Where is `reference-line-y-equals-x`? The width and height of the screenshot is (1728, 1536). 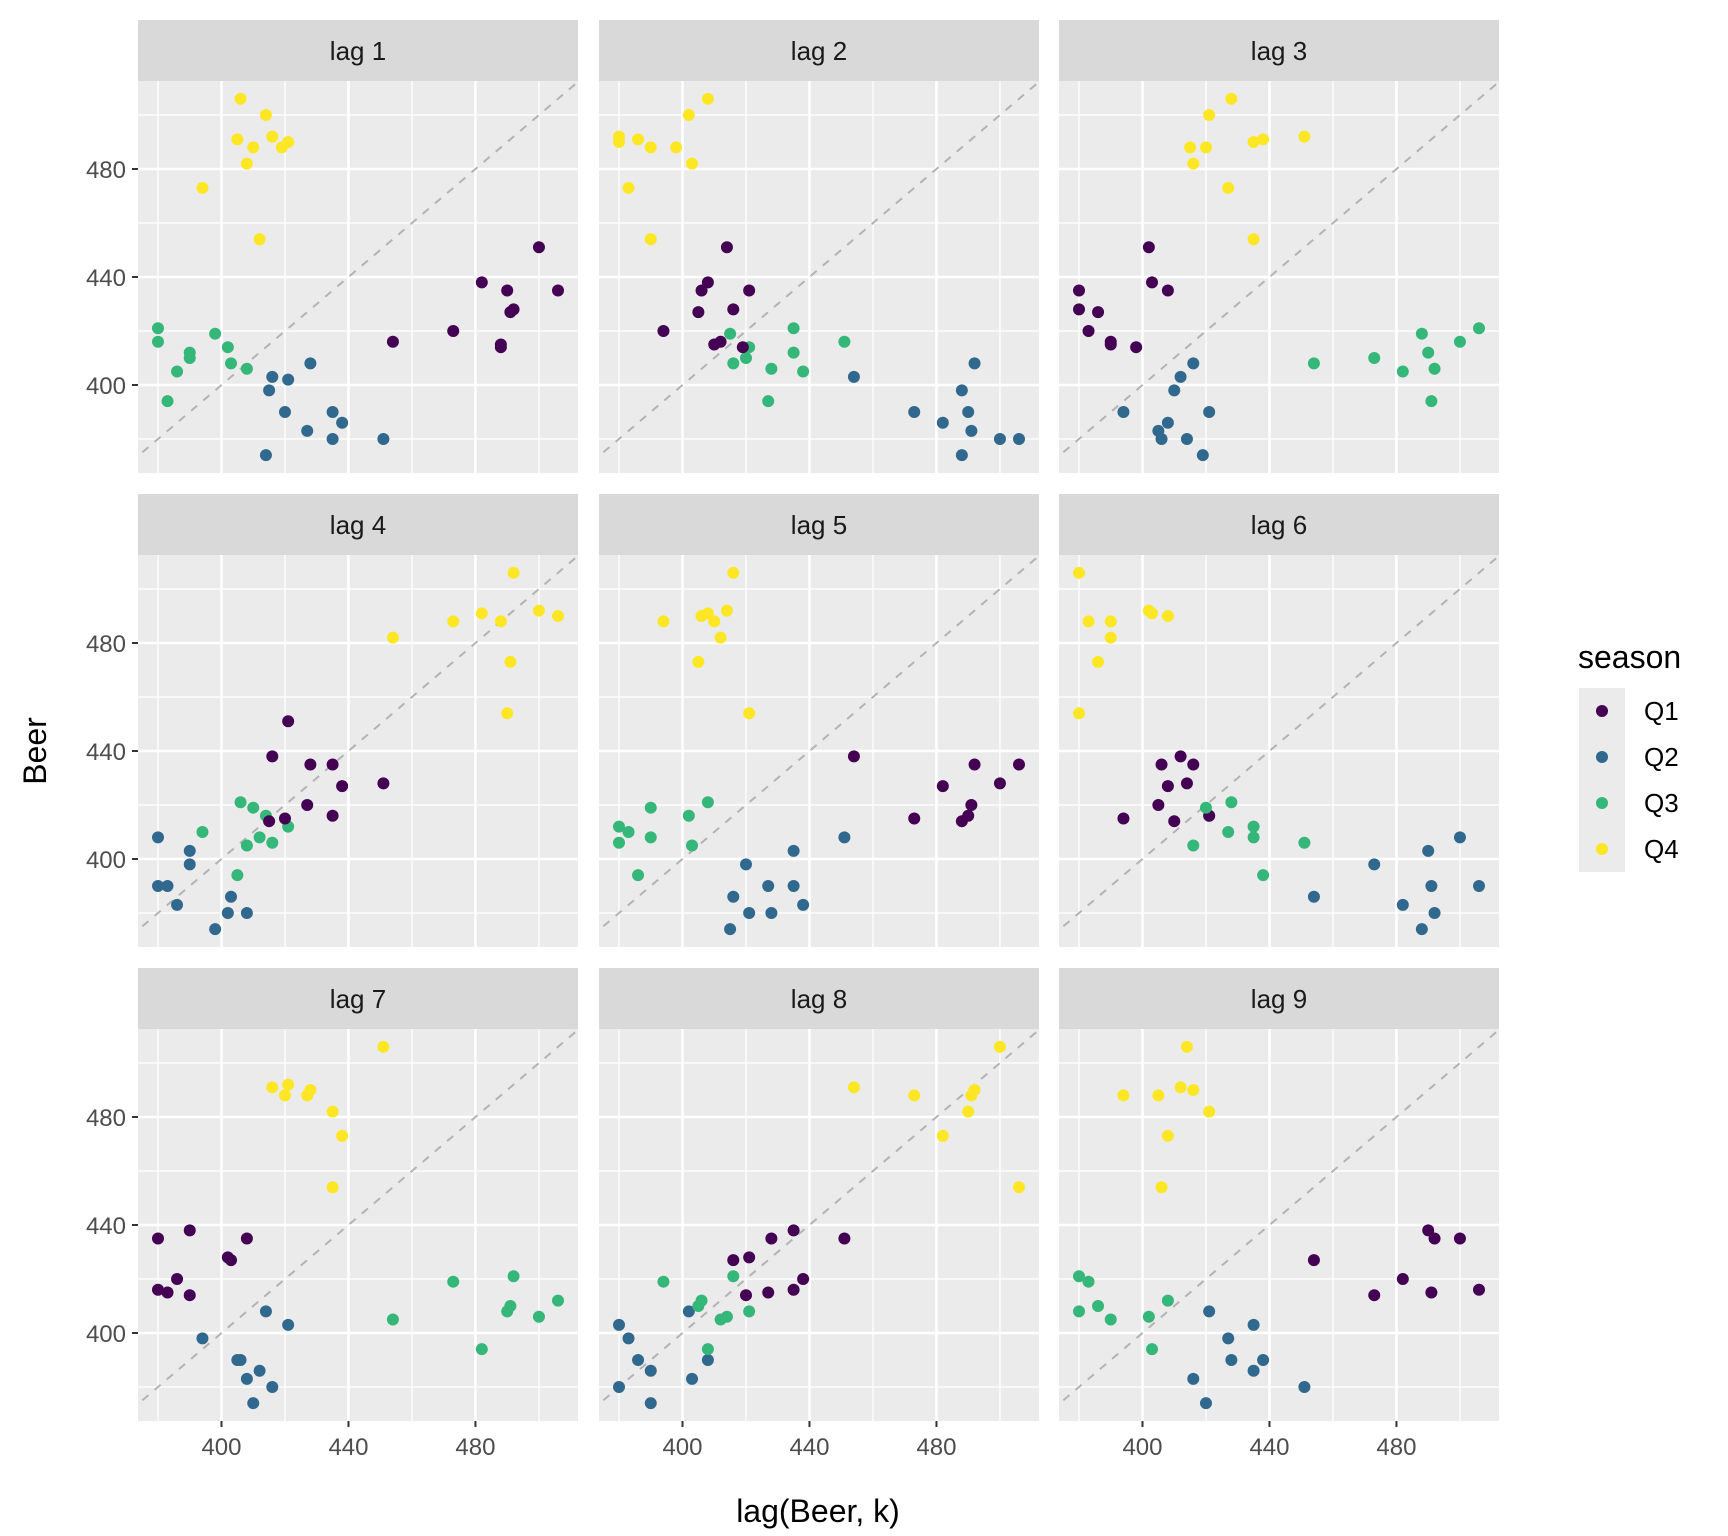 reference-line-y-equals-x is located at coordinates (358, 743).